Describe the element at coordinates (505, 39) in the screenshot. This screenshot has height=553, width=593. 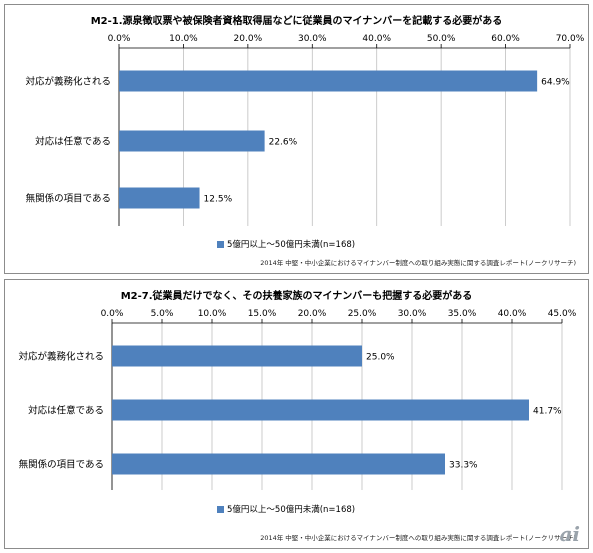
I see `x-tick-label: 60.0%` at that location.